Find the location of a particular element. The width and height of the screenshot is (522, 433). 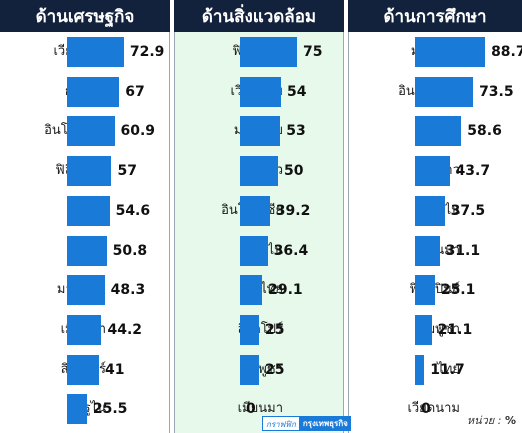

bar-row: มาเลเซีย88.7 is located at coordinates (435, 52).